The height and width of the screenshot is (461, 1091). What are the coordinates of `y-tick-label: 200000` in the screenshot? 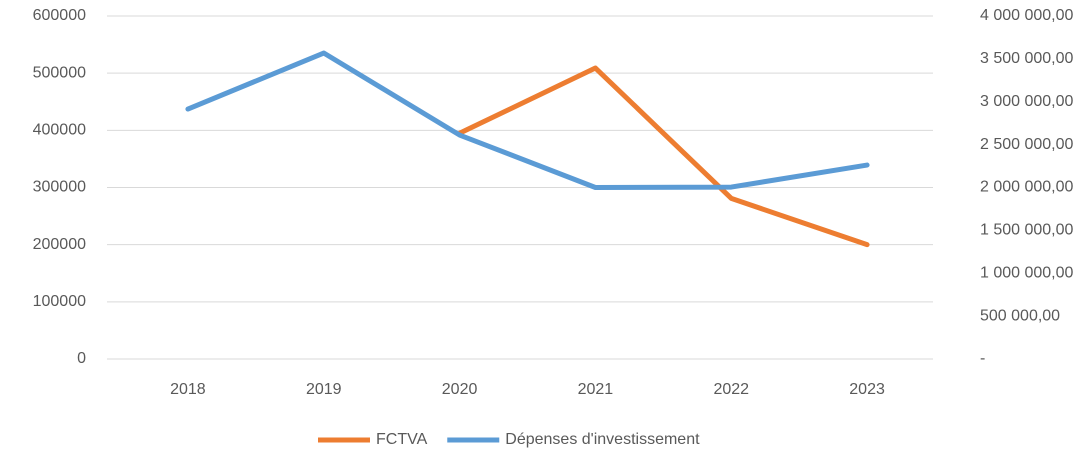 It's located at (59, 244).